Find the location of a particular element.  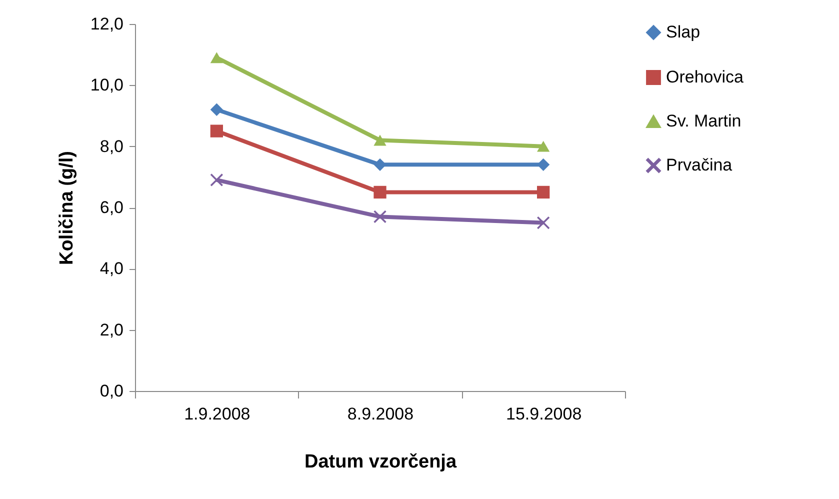

x-tick-label: 15.9.2008 is located at coordinates (544, 414).